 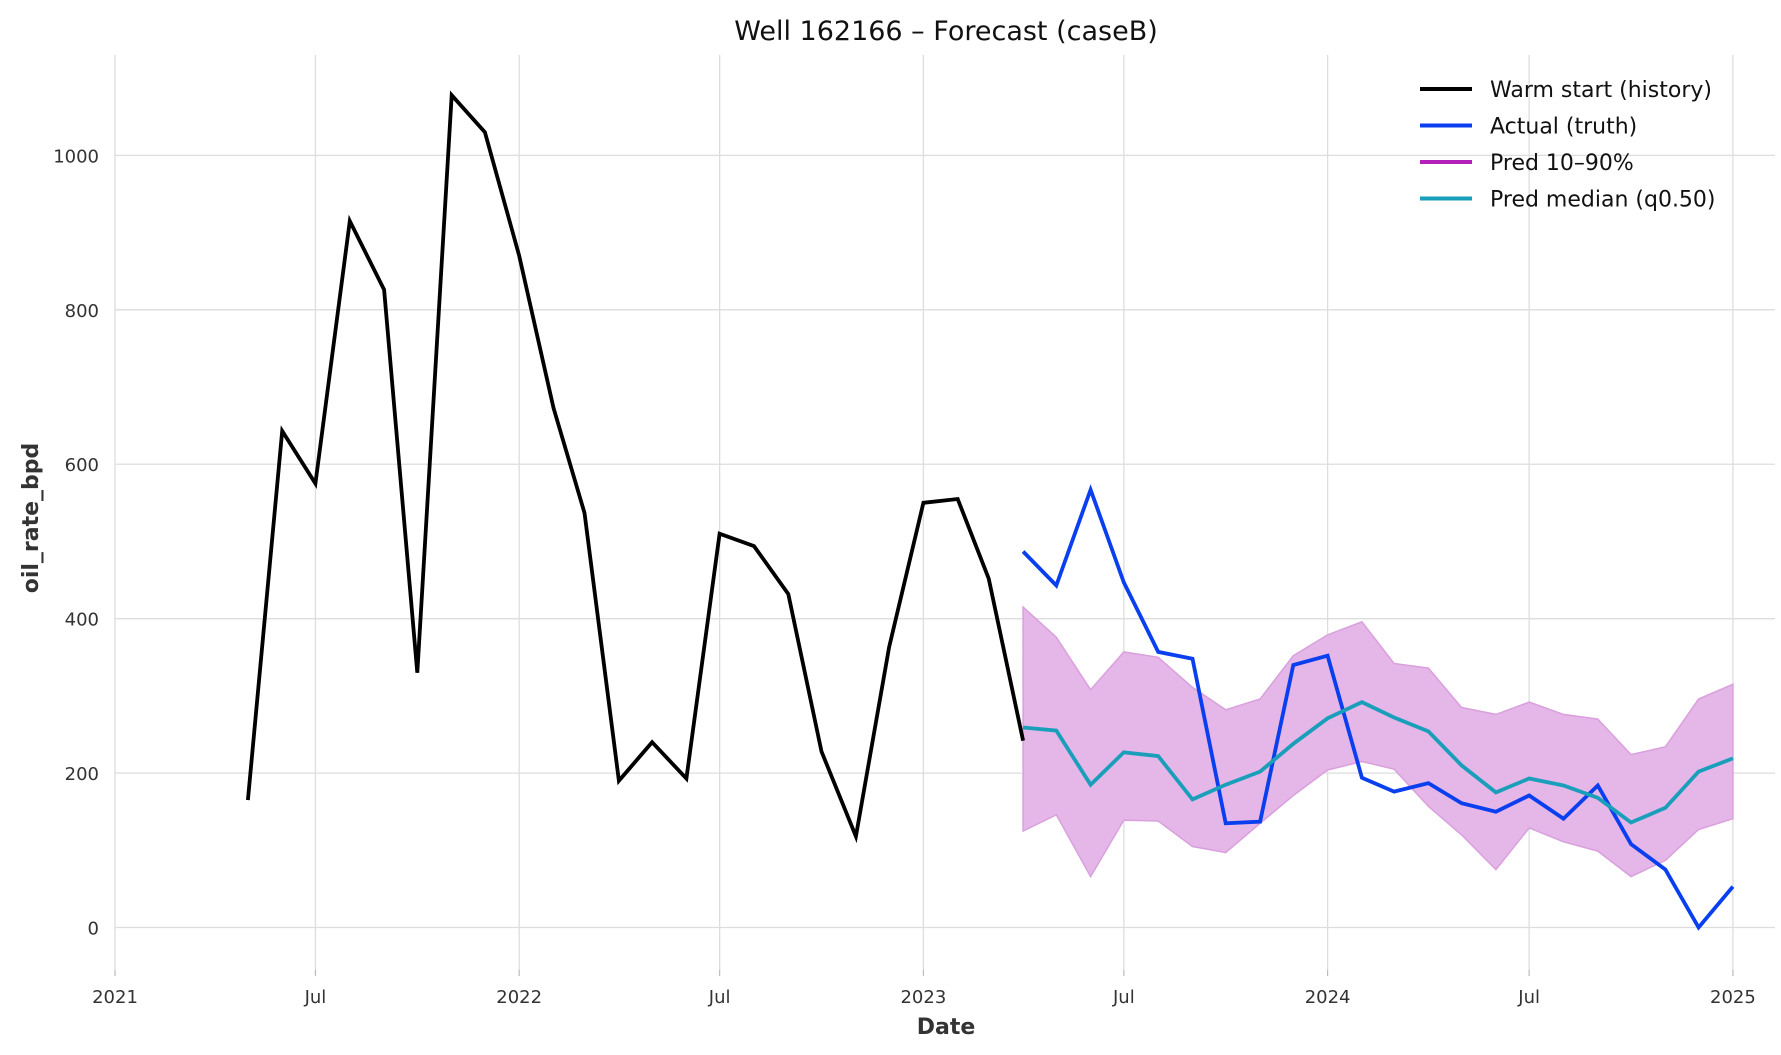 What do you see at coordinates (31, 518) in the screenshot?
I see `y-axis-label: oil_rate_bpd` at bounding box center [31, 518].